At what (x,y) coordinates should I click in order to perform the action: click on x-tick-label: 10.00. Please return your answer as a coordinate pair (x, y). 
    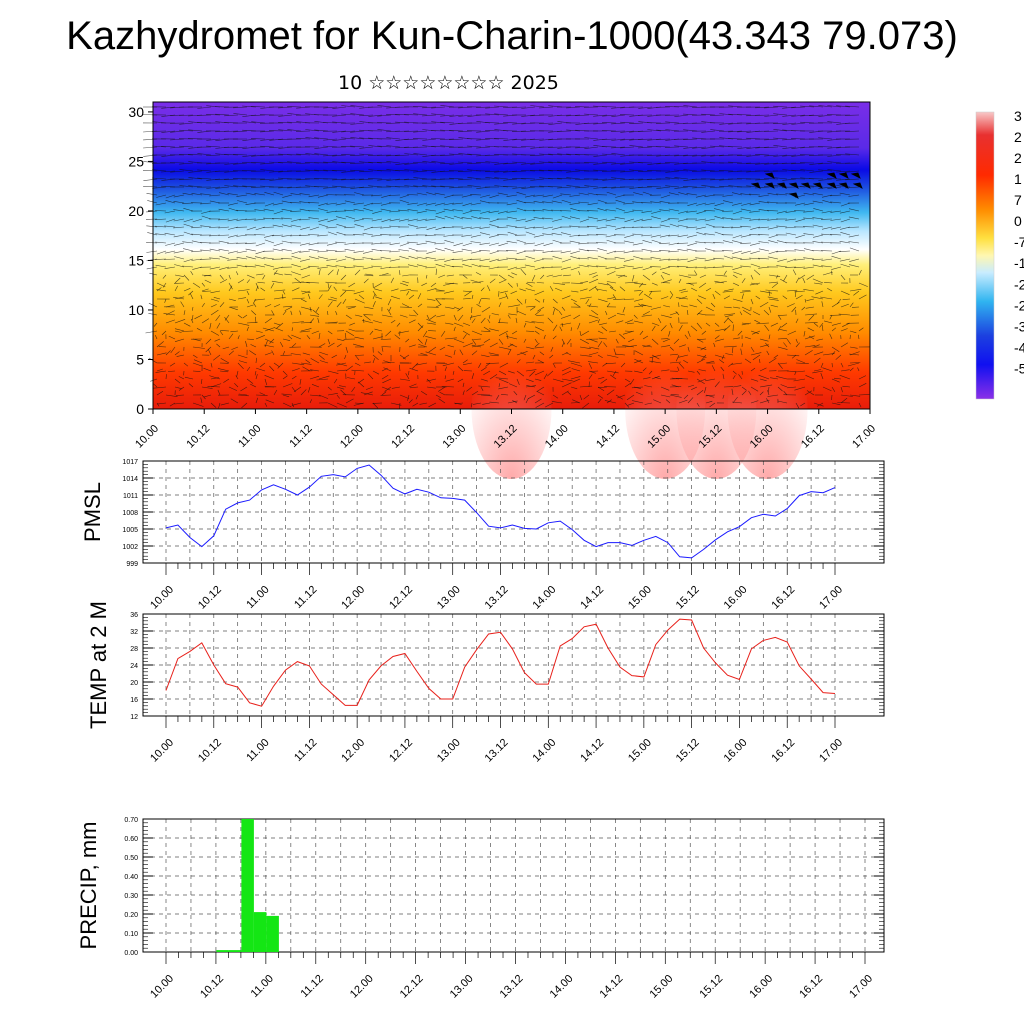
    Looking at the image, I should click on (162, 987).